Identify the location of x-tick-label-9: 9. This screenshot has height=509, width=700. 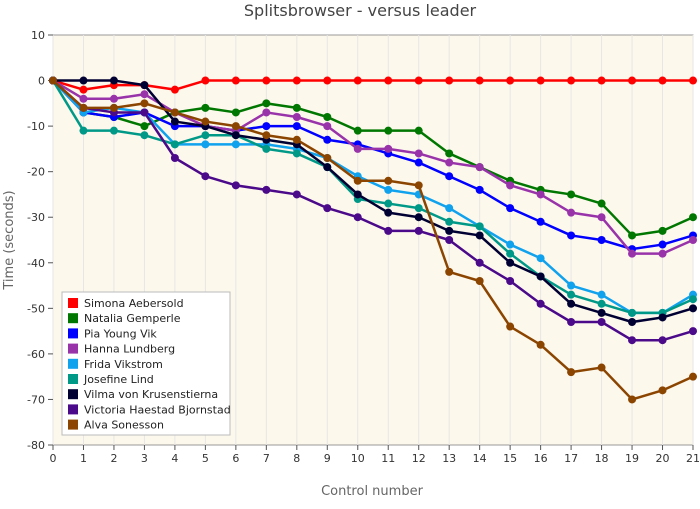
(327, 458).